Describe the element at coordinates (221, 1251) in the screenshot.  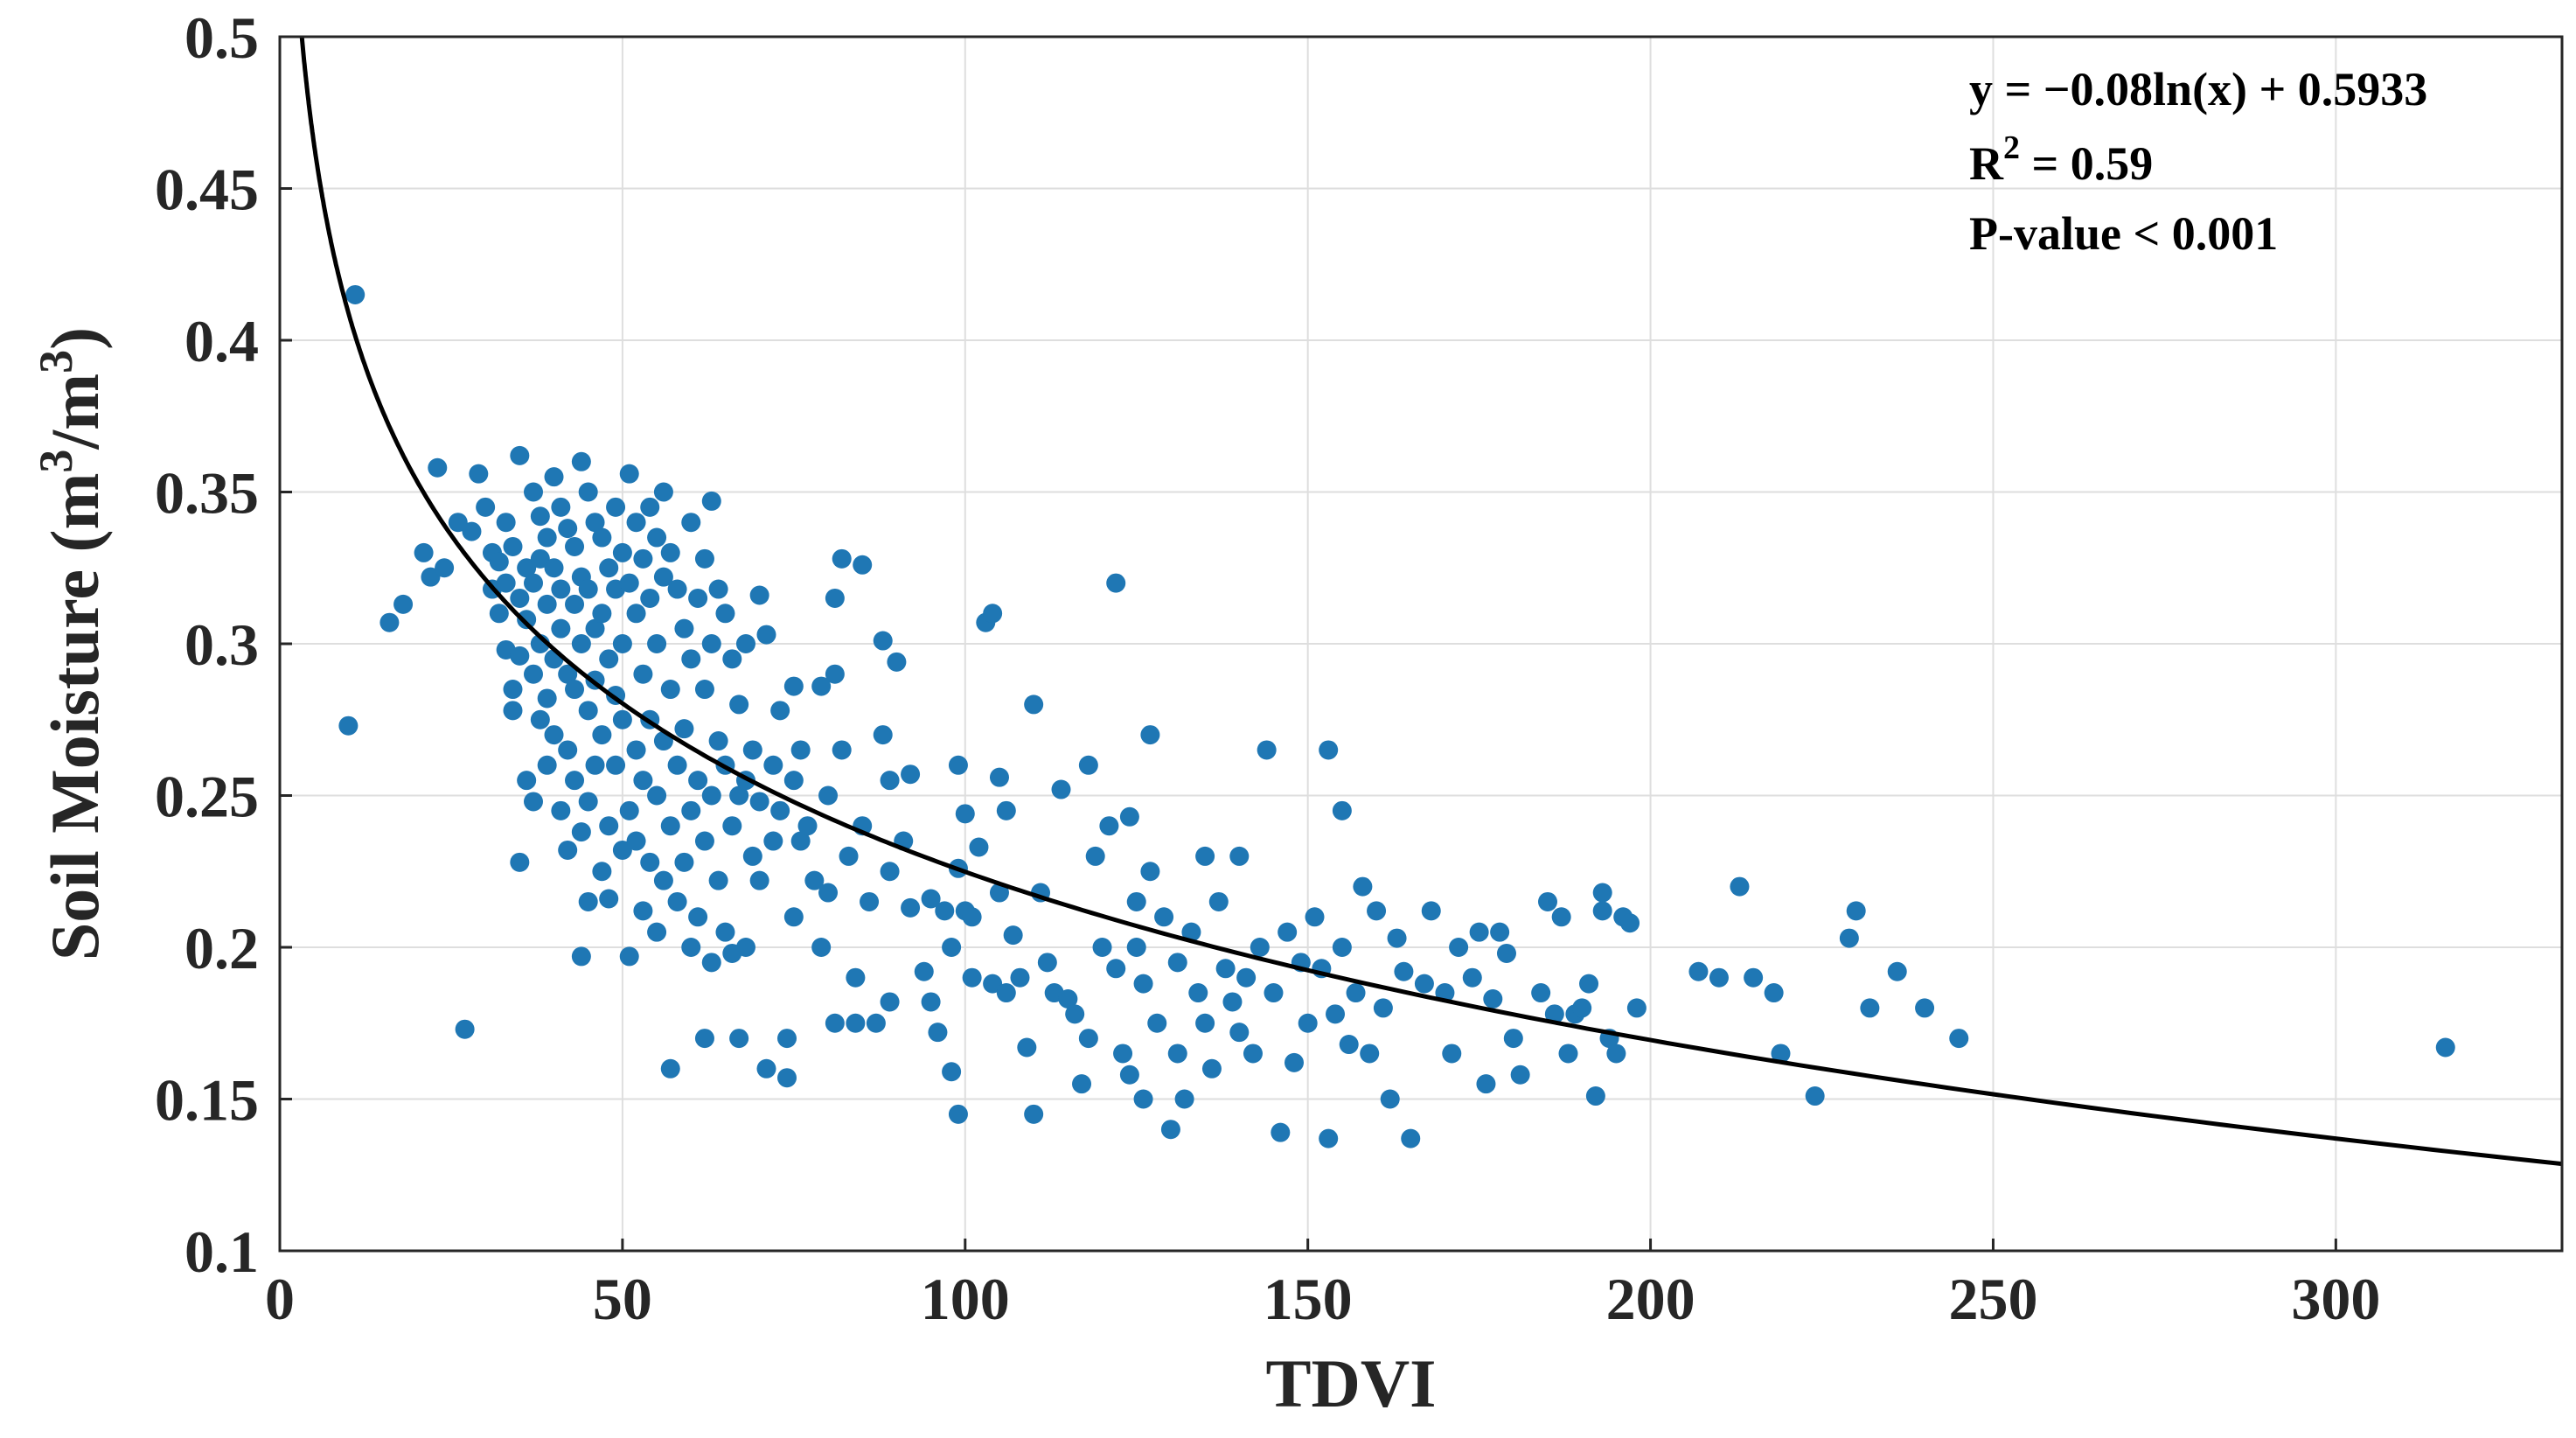
I see `y-tick-label: 0.1` at that location.